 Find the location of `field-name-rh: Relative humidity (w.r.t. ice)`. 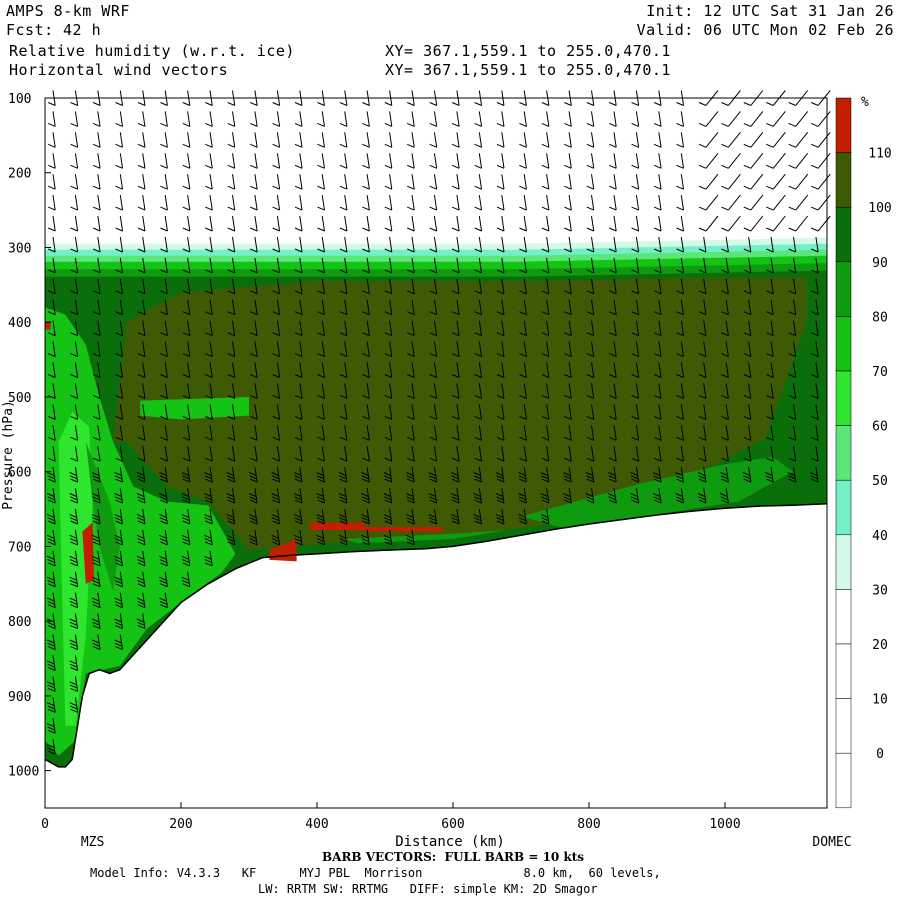

field-name-rh: Relative humidity (w.r.t. ice) is located at coordinates (152, 51).